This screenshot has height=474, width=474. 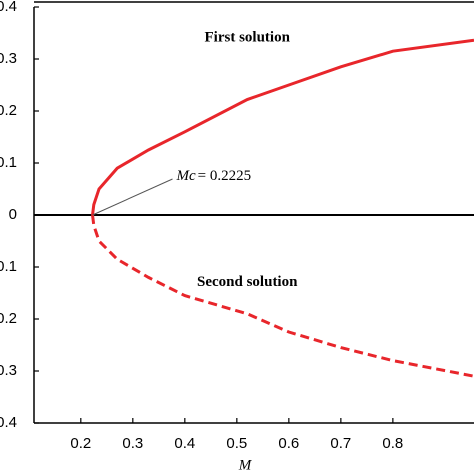 I want to click on annotation: First solution, so click(x=248, y=38).